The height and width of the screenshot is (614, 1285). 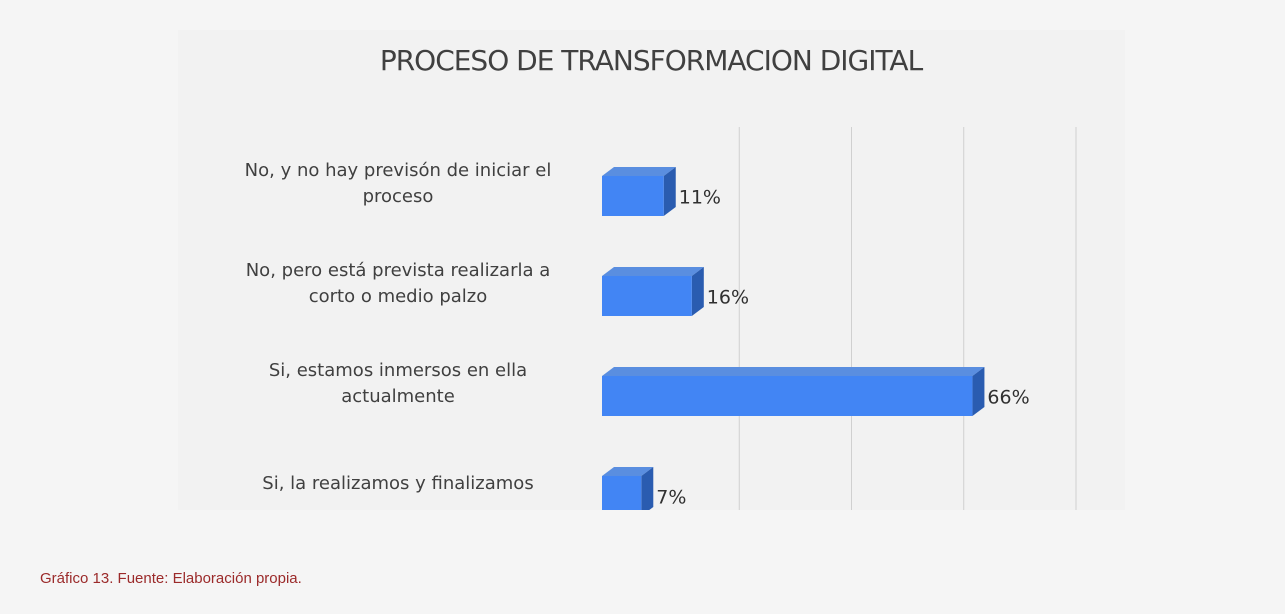 What do you see at coordinates (671, 498) in the screenshot?
I see `data-label: 7%` at bounding box center [671, 498].